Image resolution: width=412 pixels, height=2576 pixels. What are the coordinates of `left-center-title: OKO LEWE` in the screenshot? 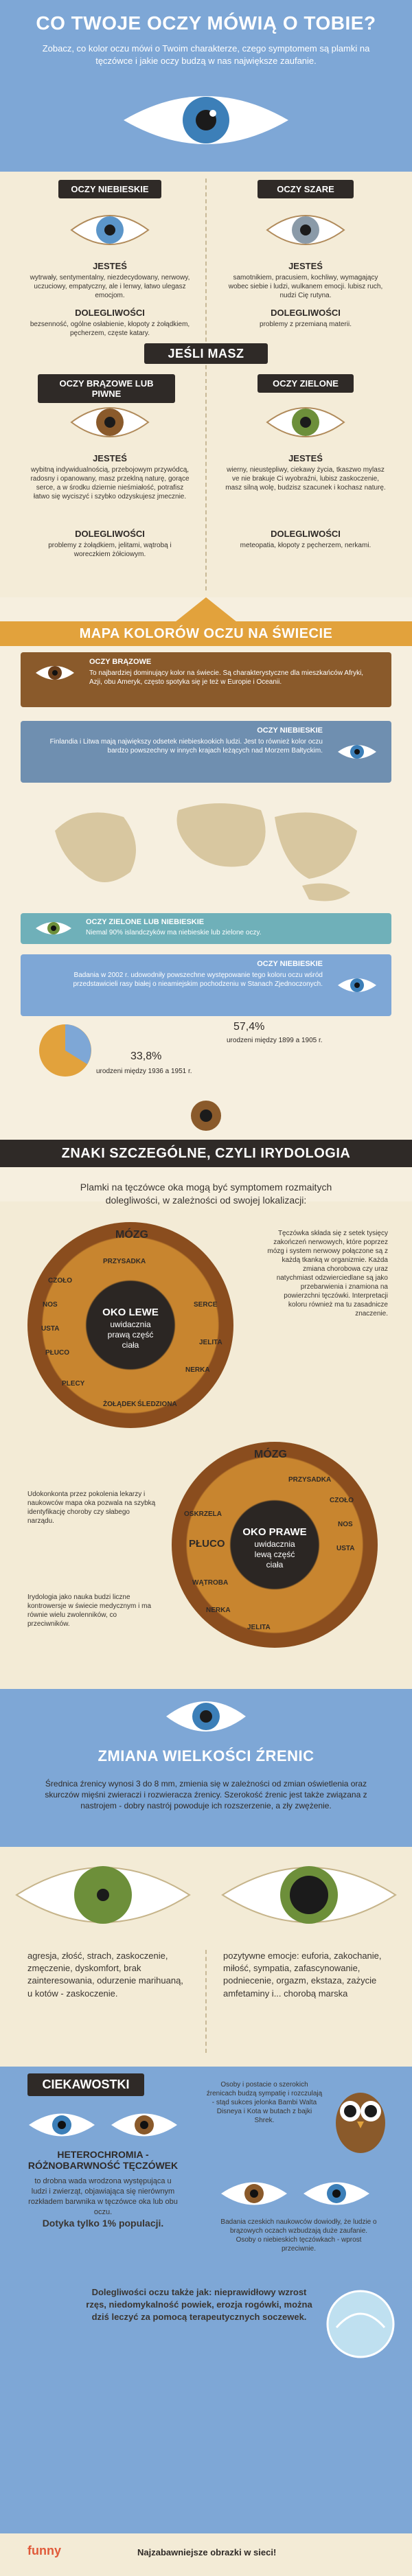 It's located at (130, 1312).